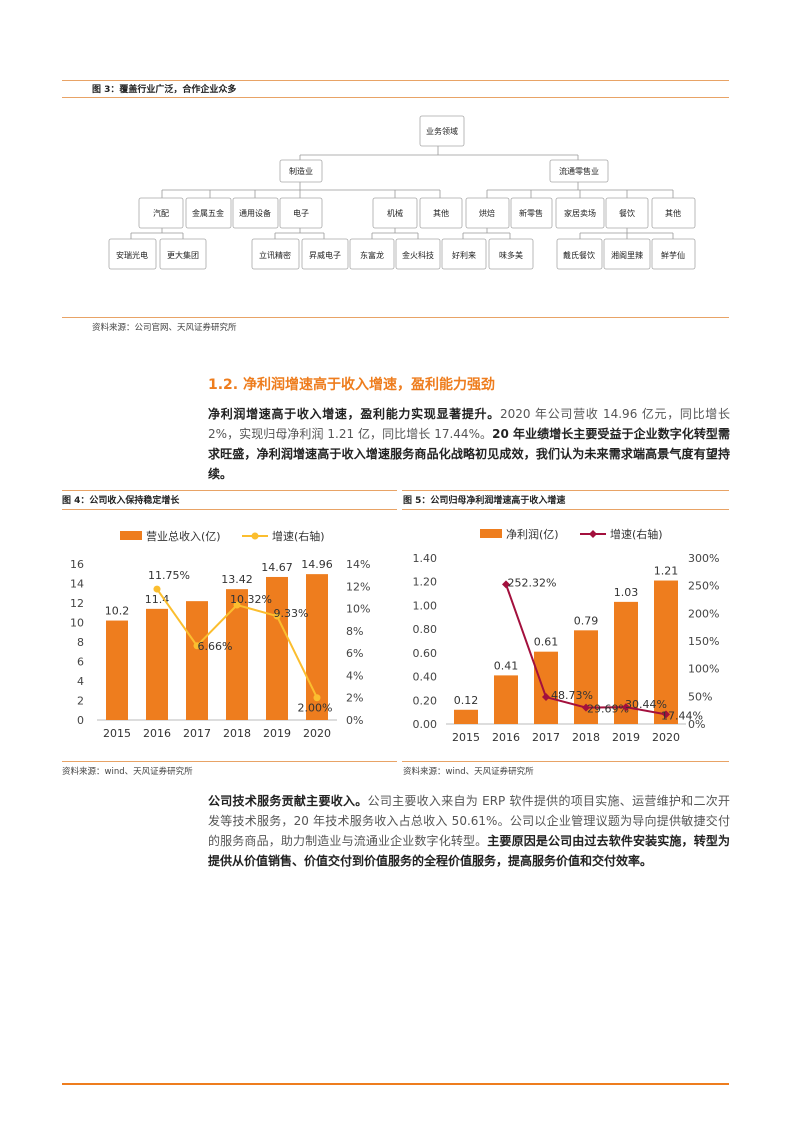 This screenshot has width=793, height=1122. What do you see at coordinates (251, 599) in the screenshot?
I see `growth-value-label: 10.32%` at bounding box center [251, 599].